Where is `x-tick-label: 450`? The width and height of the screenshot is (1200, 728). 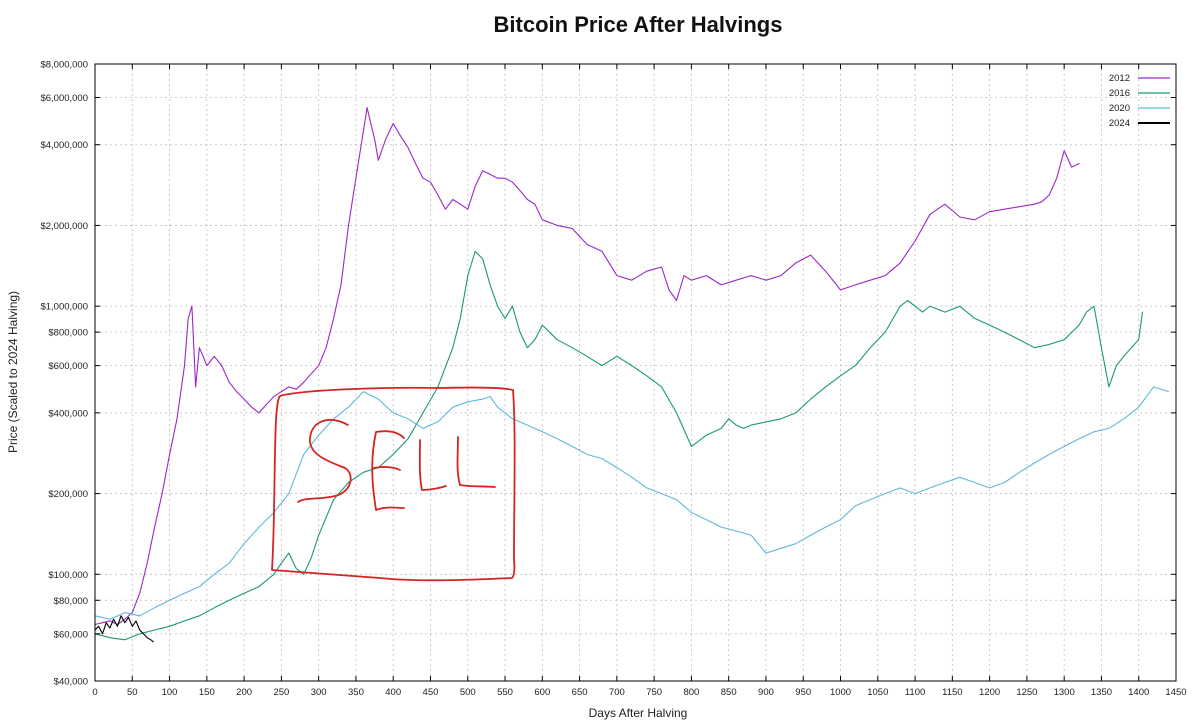
x-tick-label: 450 is located at coordinates (431, 692).